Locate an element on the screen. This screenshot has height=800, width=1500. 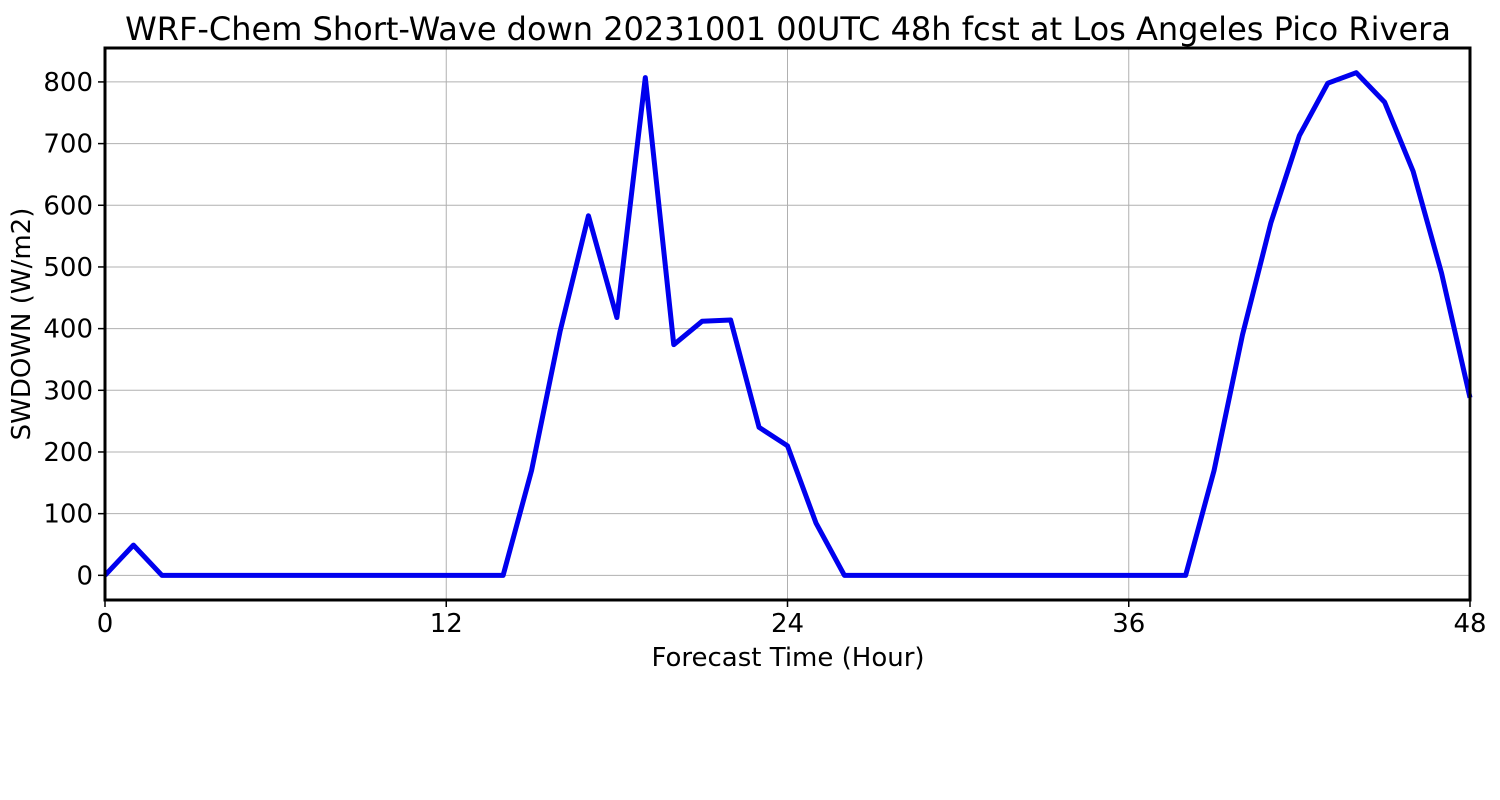
x-tick-label: 36 is located at coordinates (1128, 624).